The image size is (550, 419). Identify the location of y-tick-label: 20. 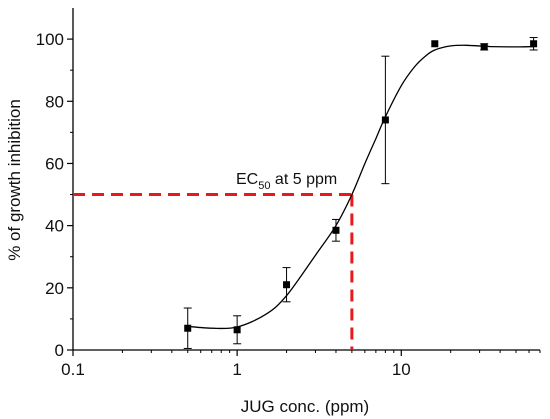
(54, 288).